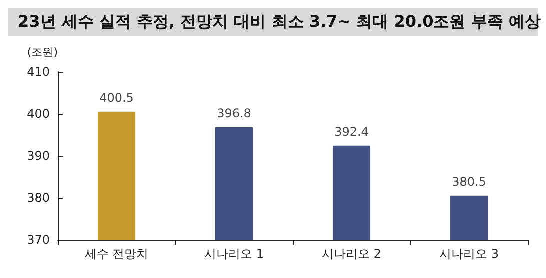  I want to click on x-tick-label: 시나리오 2, so click(352, 254).